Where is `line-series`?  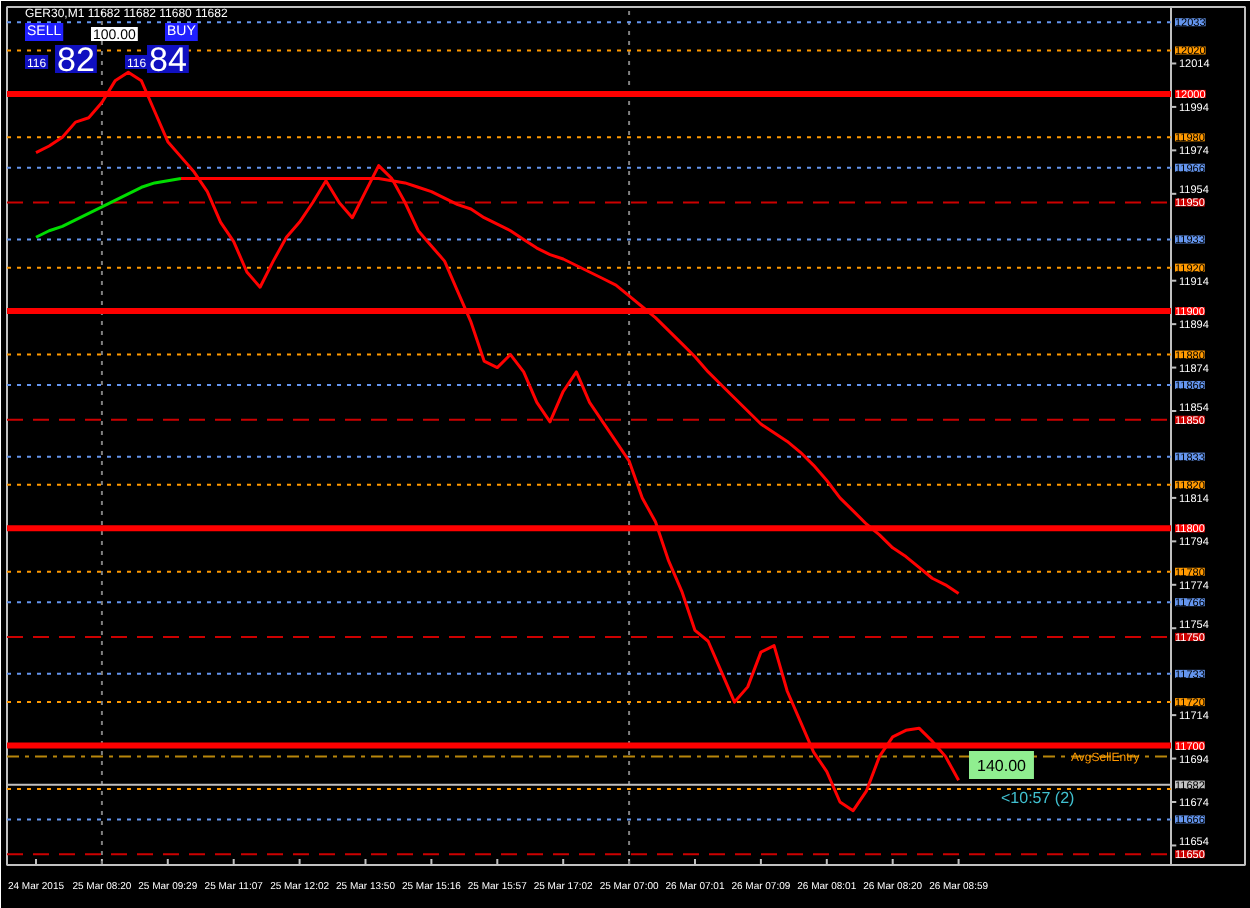 line-series is located at coordinates (108, 208).